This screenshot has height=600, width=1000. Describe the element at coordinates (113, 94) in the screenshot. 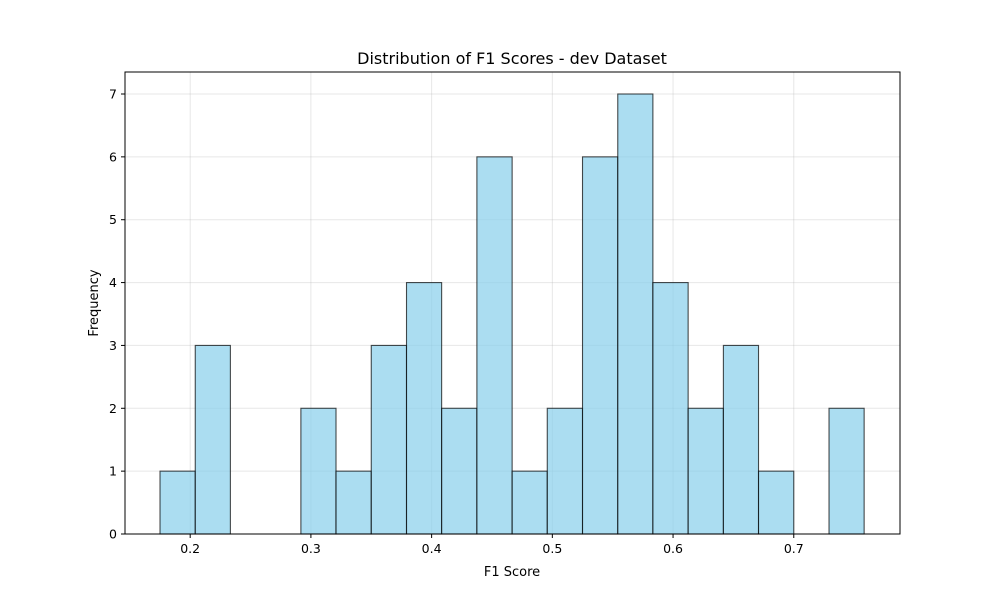

I see `y-tick-label: 7` at that location.